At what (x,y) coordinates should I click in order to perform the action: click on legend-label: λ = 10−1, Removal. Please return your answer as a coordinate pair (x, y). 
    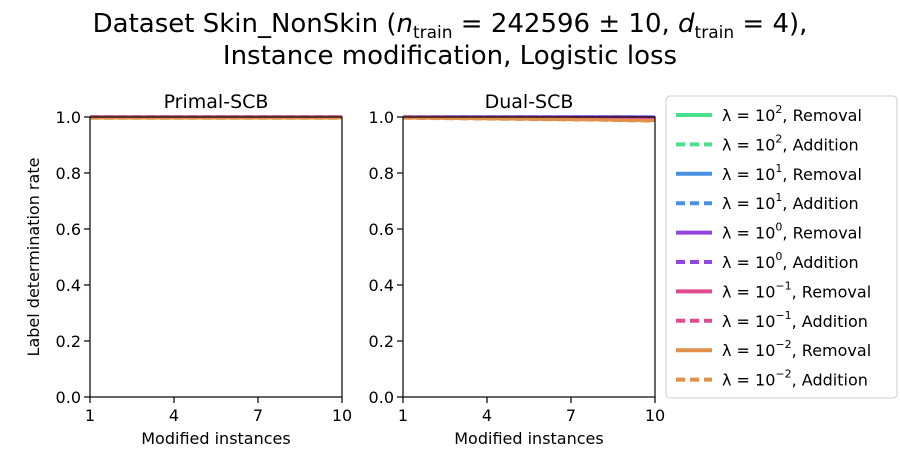
    Looking at the image, I should click on (796, 290).